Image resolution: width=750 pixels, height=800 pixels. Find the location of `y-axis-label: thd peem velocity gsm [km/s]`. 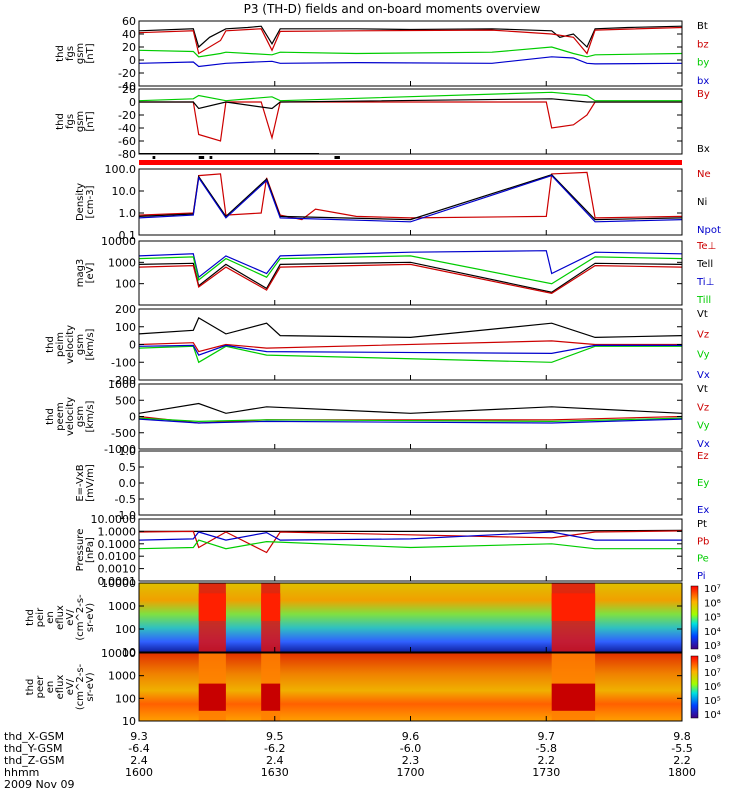

y-axis-label: thd peem velocity gsm [km/s] is located at coordinates (70, 416).